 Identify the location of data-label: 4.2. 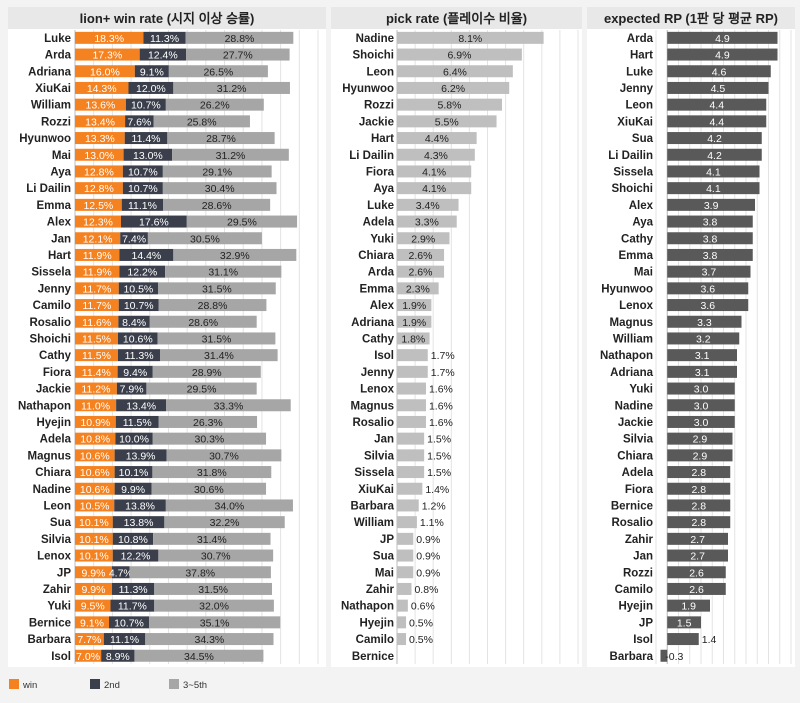
(714, 156).